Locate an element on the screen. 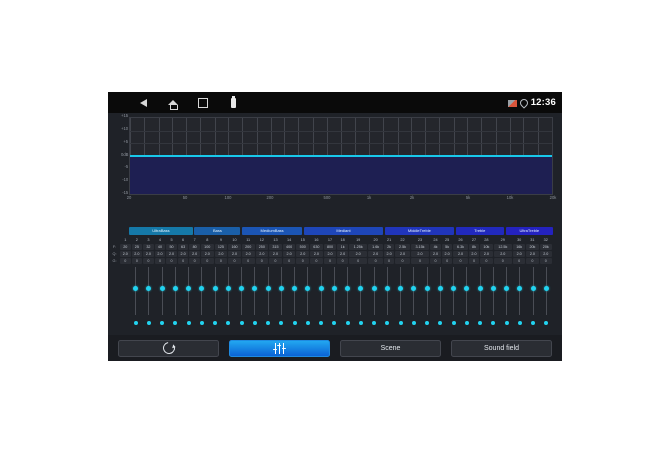 The width and height of the screenshot is (670, 453). frequency-cell: 8k is located at coordinates (474, 247).